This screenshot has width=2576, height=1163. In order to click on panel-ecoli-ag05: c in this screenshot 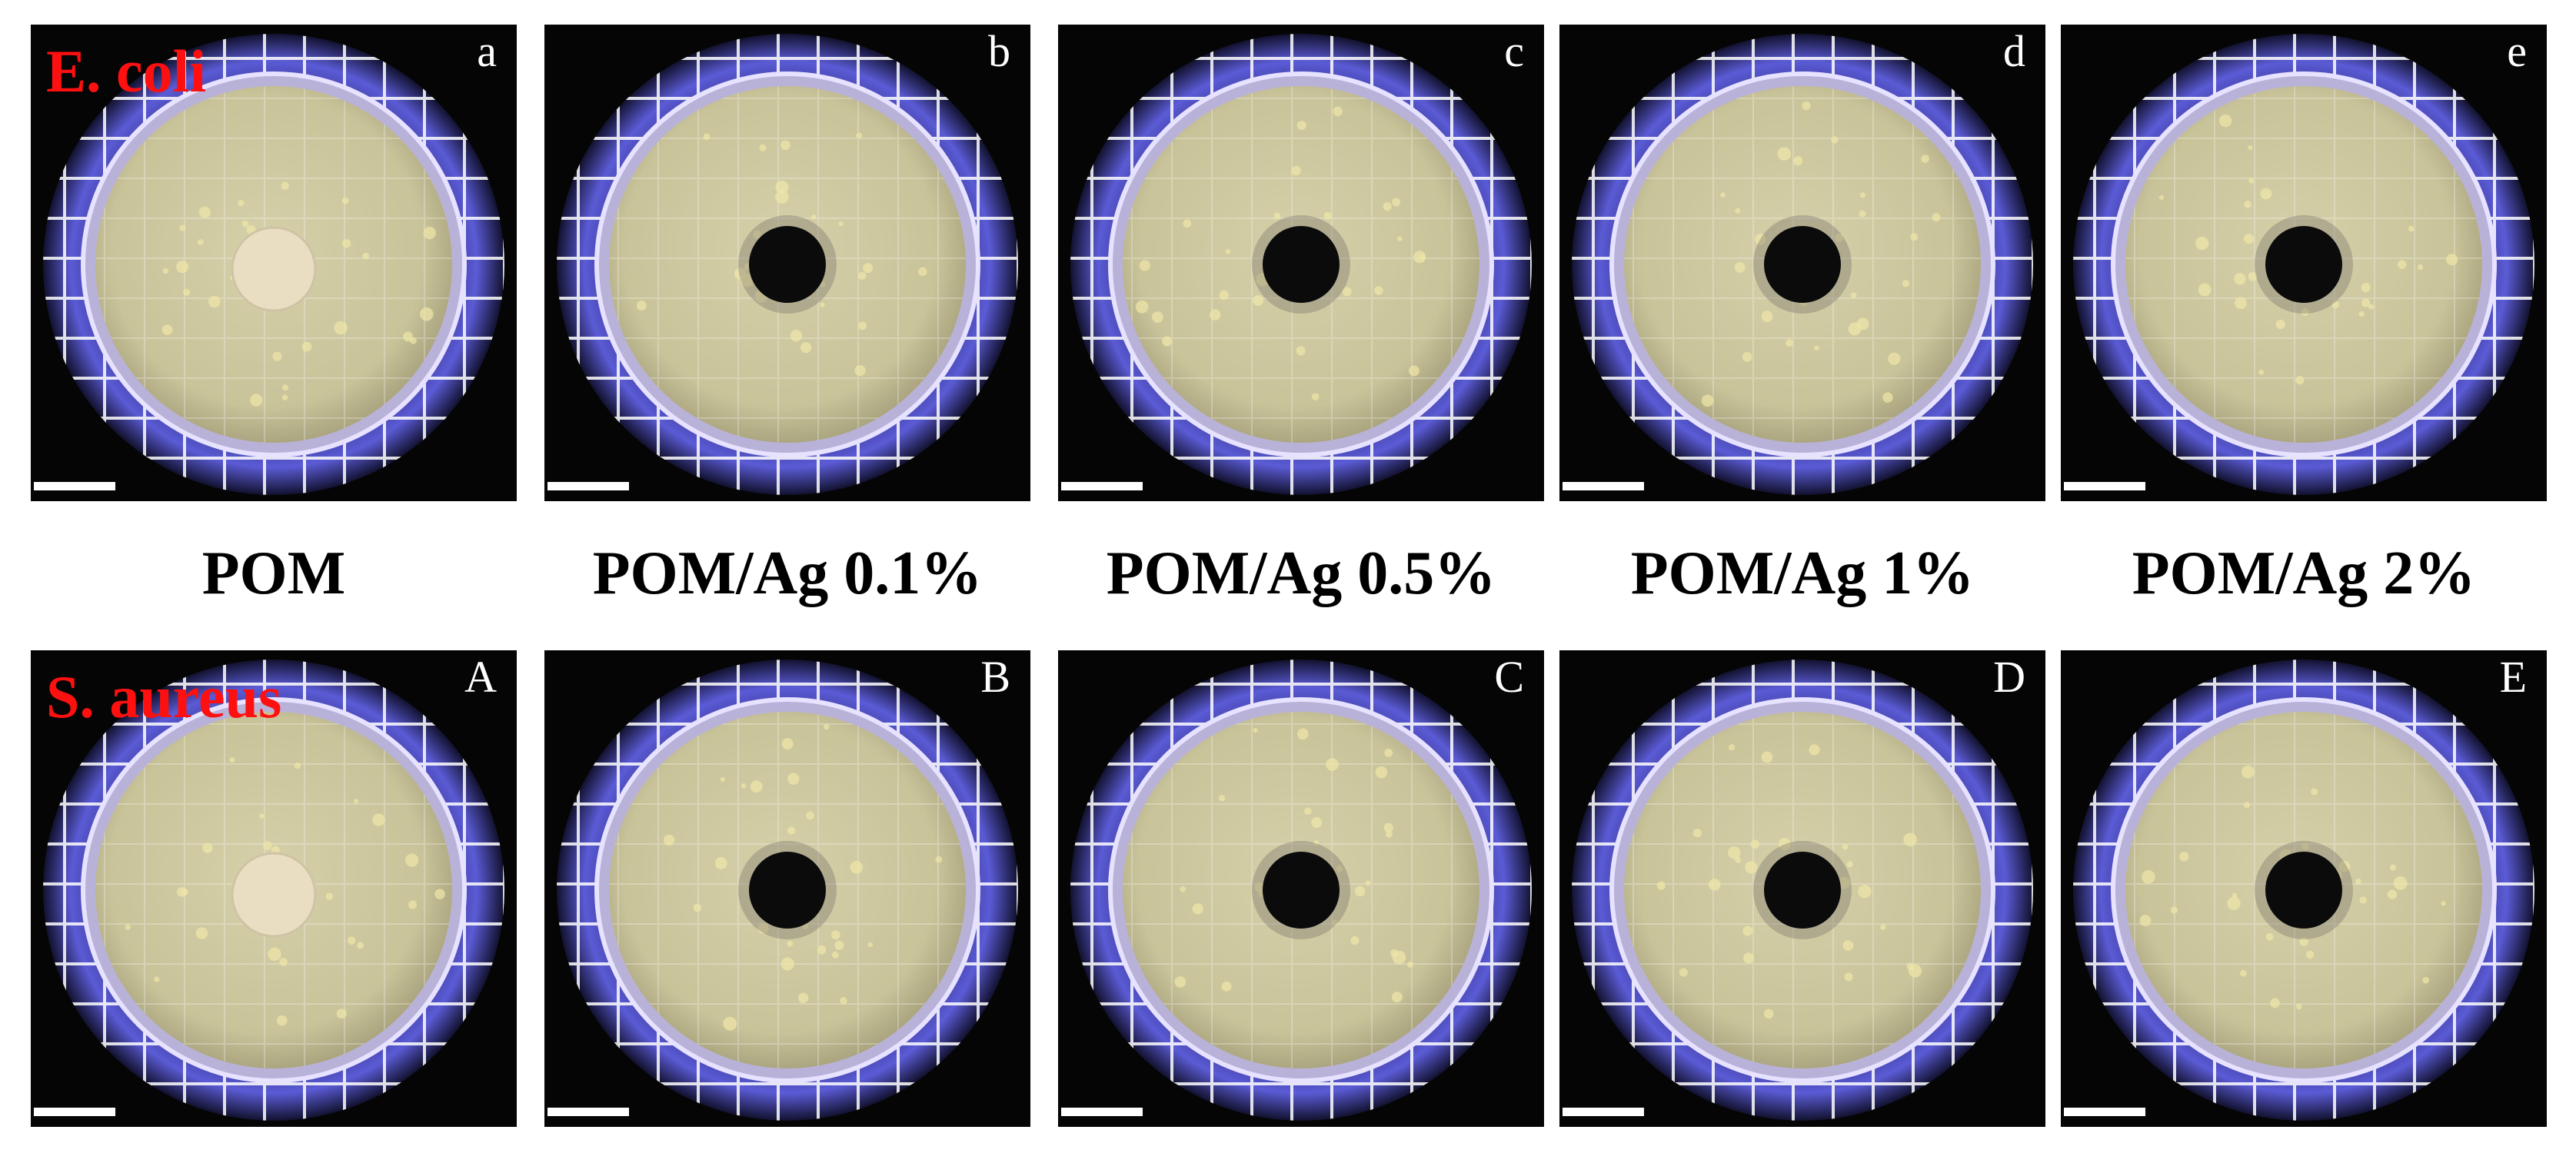, I will do `click(1301, 263)`.